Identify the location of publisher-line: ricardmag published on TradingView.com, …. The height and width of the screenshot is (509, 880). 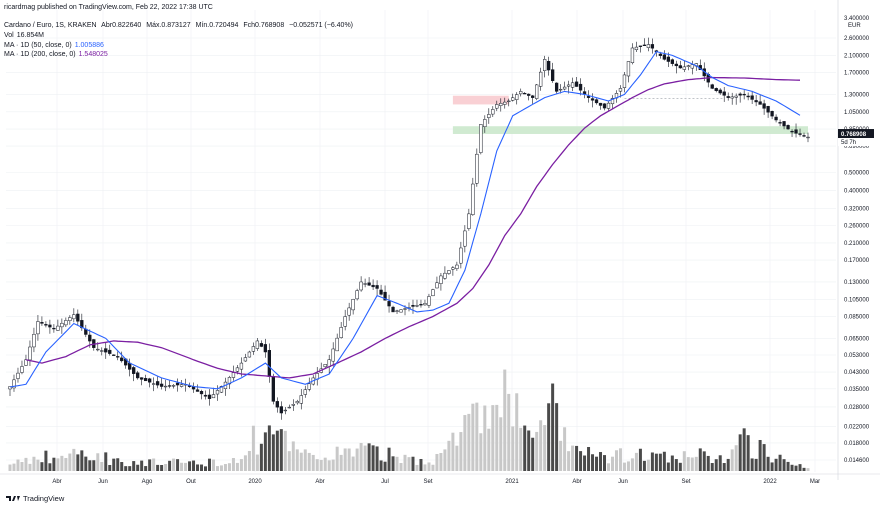
(110, 7).